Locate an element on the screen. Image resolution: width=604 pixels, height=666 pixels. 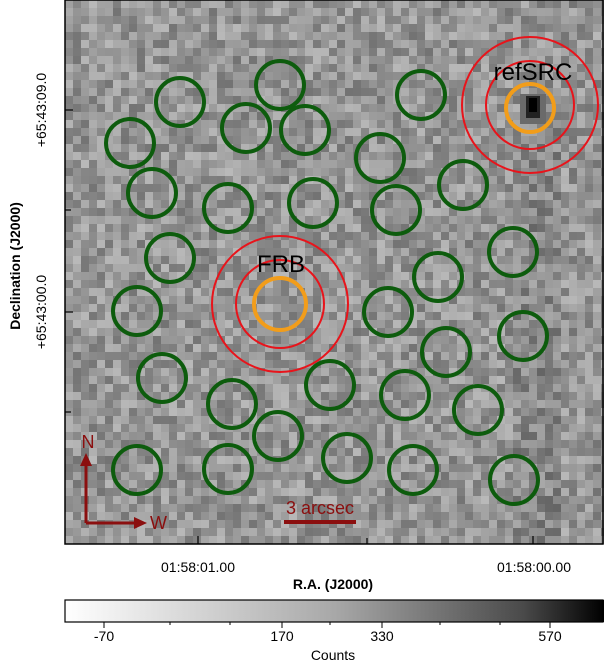
ref-aperture is located at coordinates (530, 108).